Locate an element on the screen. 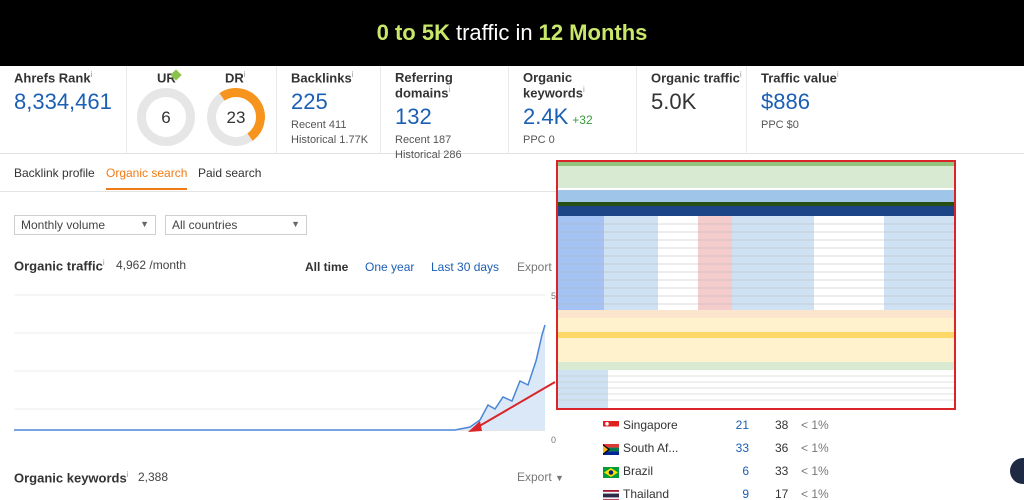 The height and width of the screenshot is (500, 1024). tab-organic-search: Organic search is located at coordinates (147, 178).